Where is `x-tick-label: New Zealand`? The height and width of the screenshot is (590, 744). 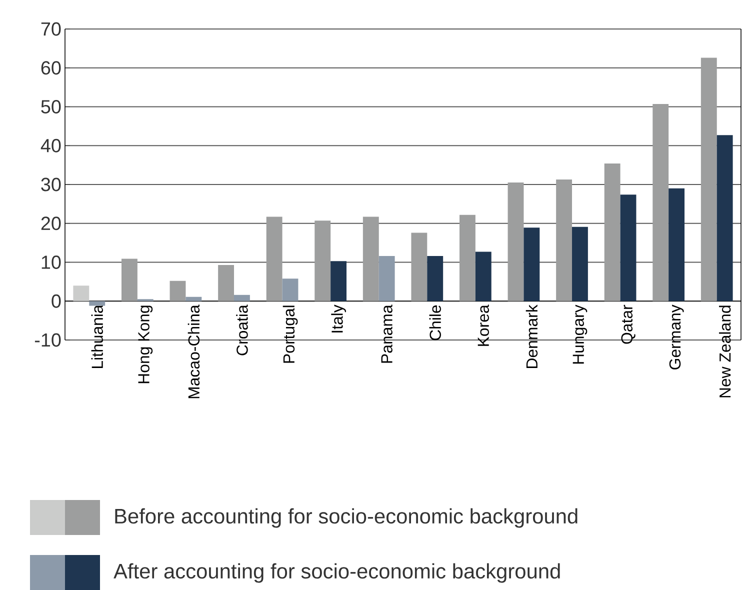 x-tick-label: New Zealand is located at coordinates (725, 352).